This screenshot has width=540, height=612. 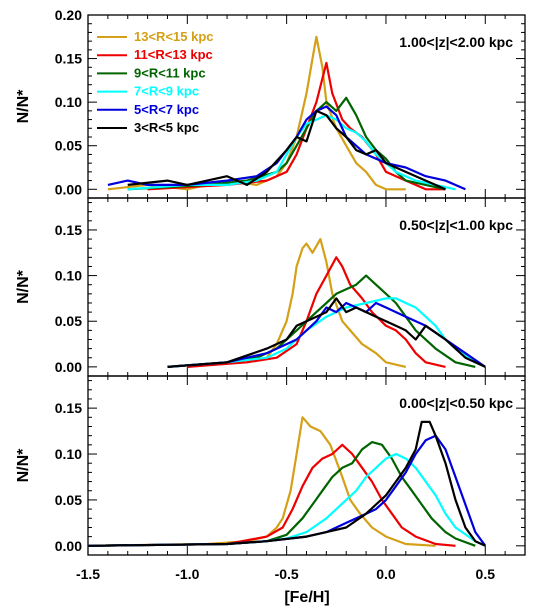 I want to click on x-tick-label: -0.5, so click(x=287, y=574).